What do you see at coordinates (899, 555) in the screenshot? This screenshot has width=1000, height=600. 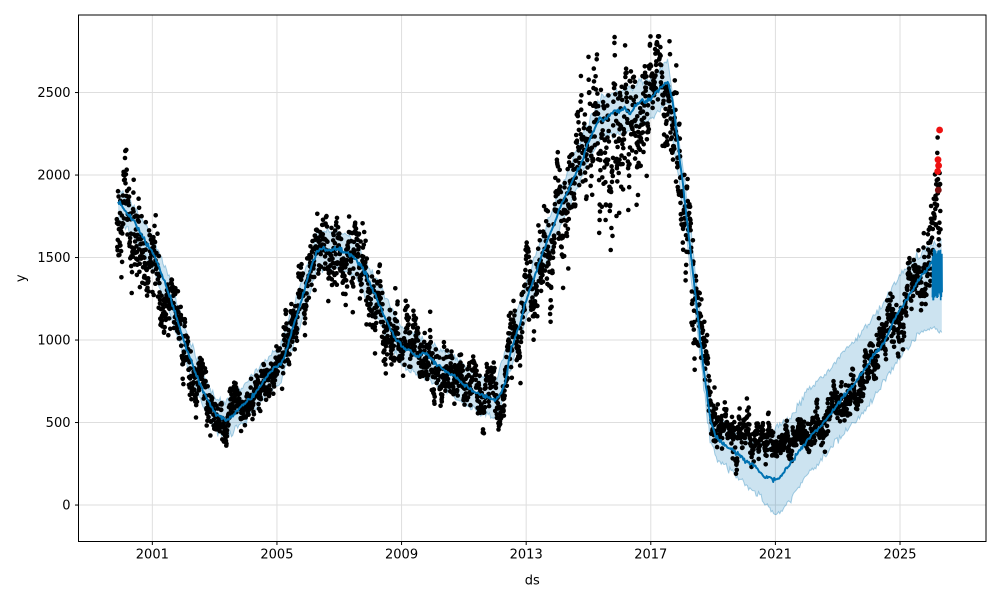 I see `x-tick-label: 2025` at bounding box center [899, 555].